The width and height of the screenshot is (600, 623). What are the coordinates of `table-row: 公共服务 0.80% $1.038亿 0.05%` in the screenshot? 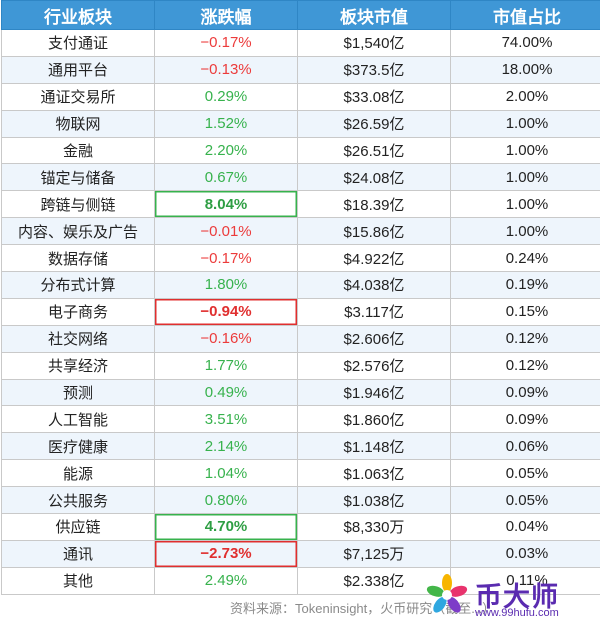 It's located at (300, 500).